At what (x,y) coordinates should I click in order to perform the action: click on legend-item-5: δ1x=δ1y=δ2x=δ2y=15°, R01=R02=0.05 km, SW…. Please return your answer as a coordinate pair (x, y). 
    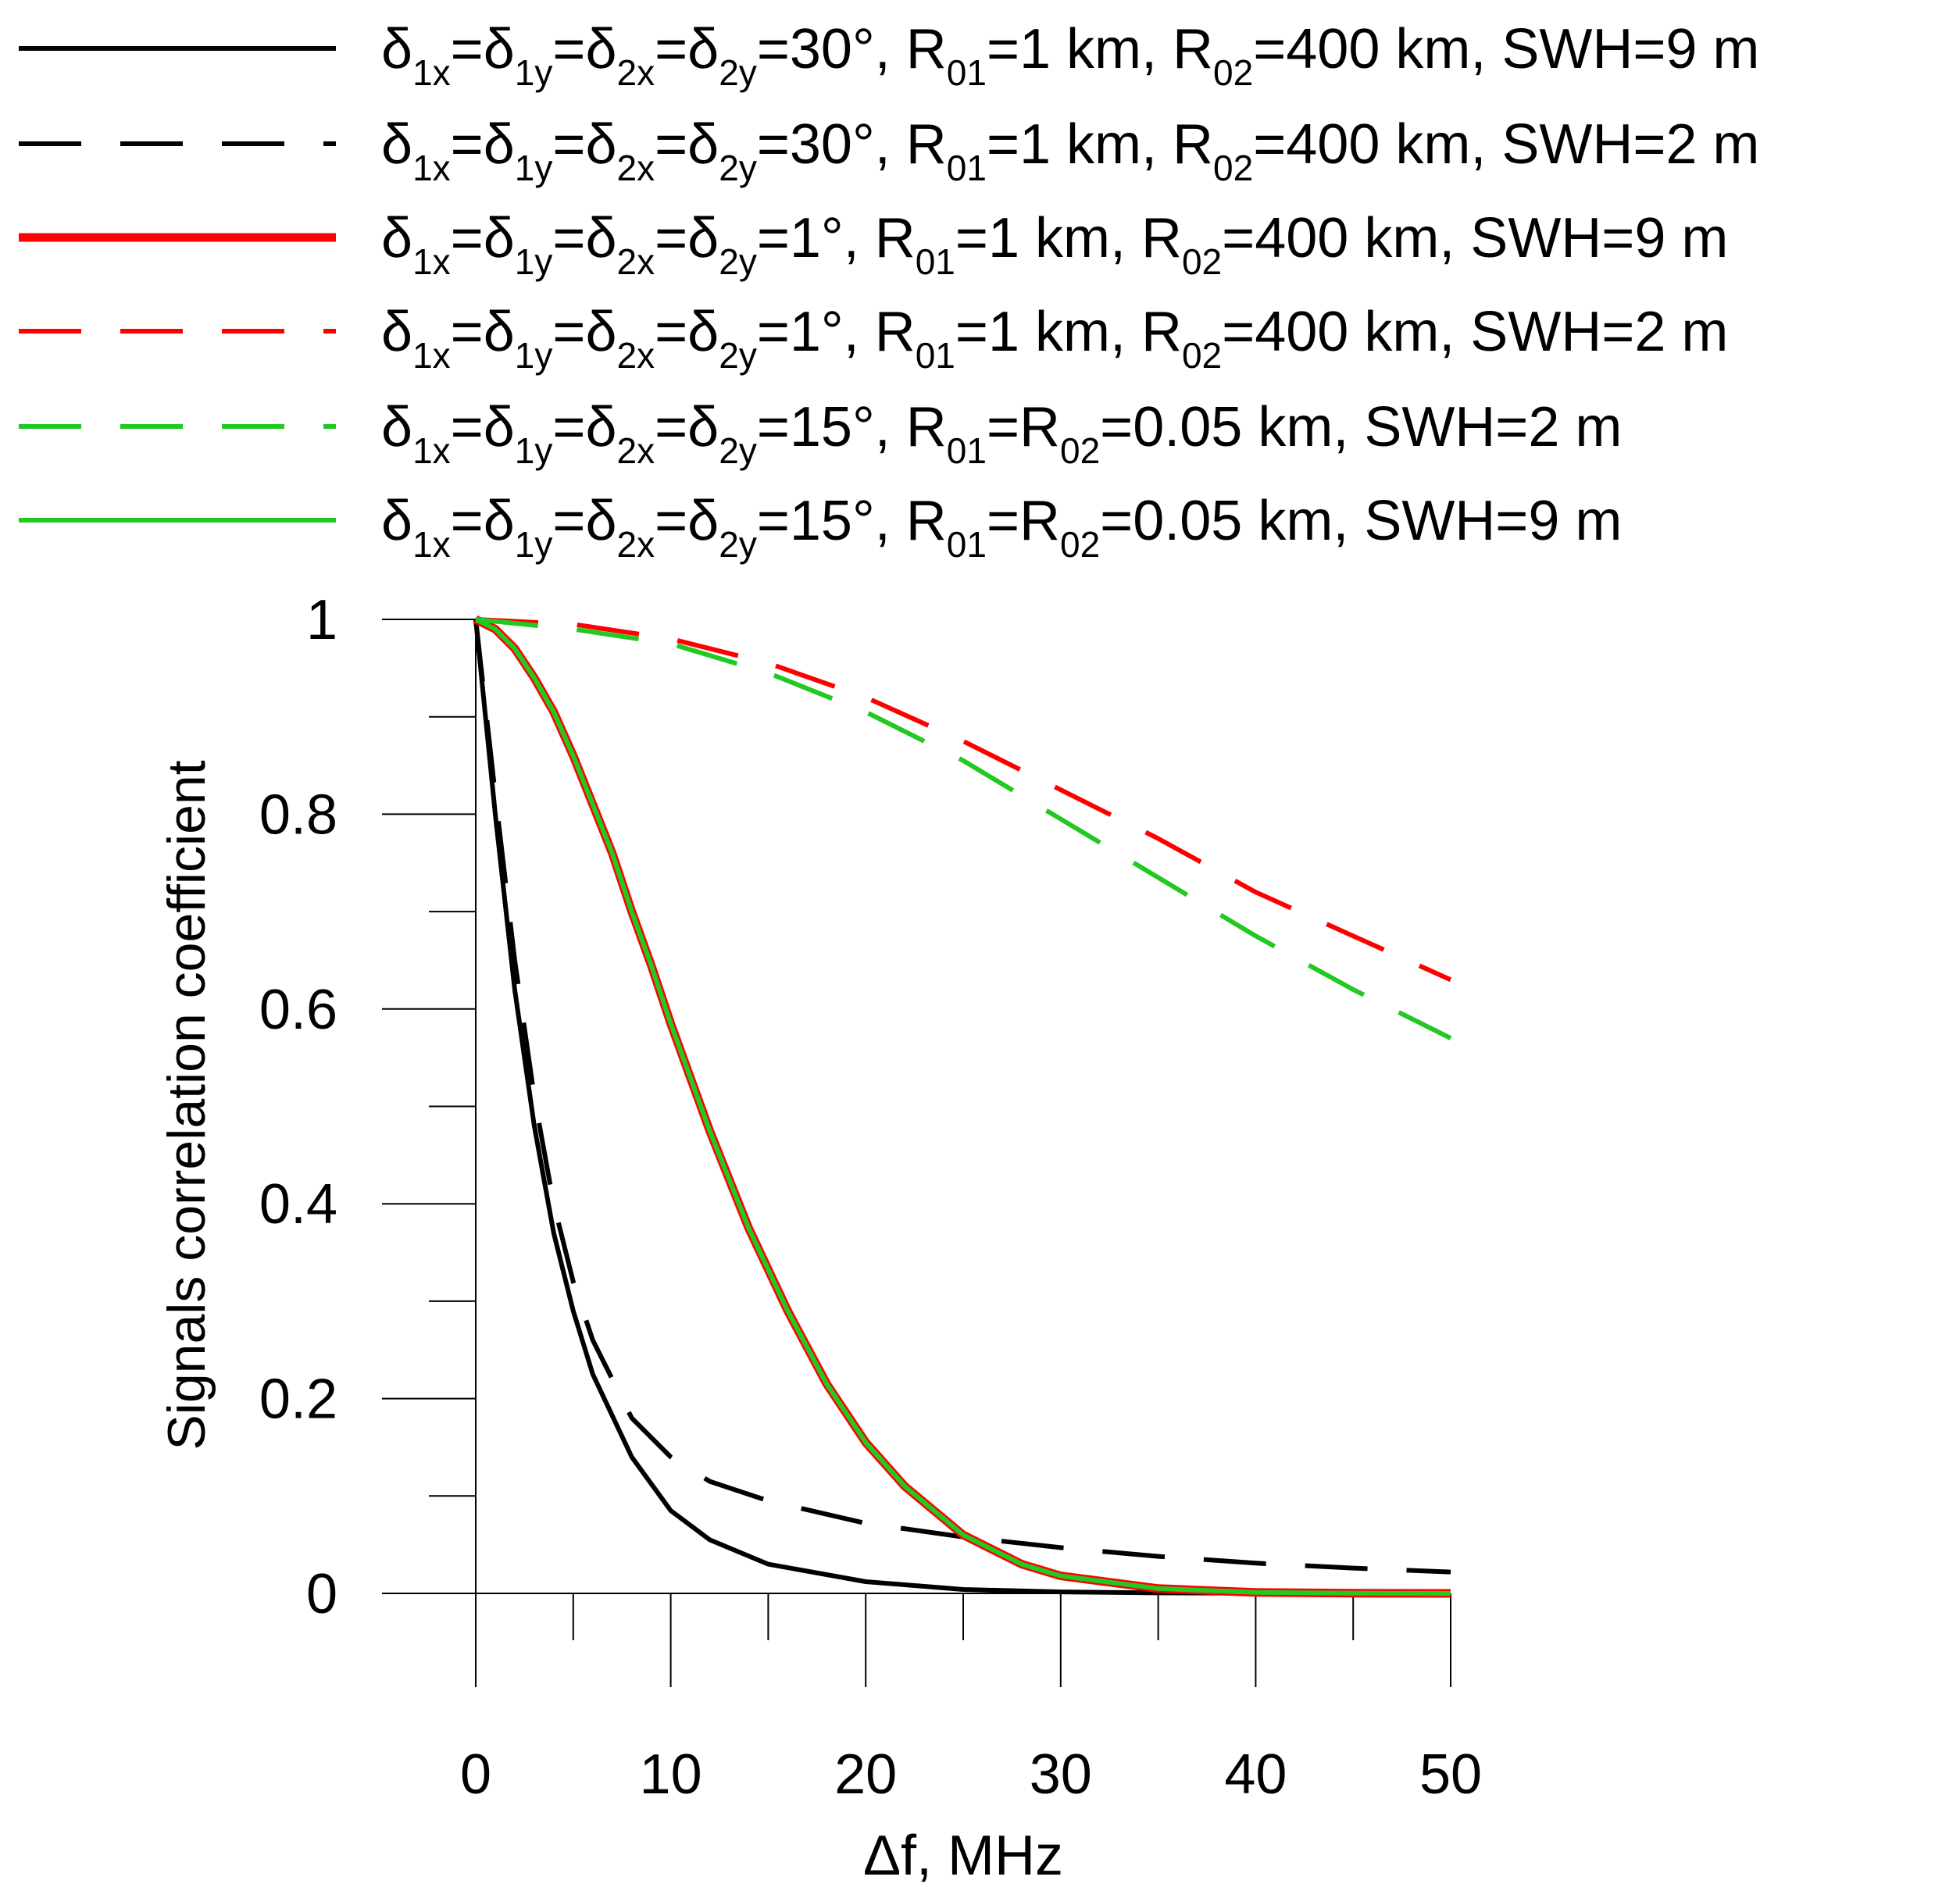
    Looking at the image, I should click on (820, 433).